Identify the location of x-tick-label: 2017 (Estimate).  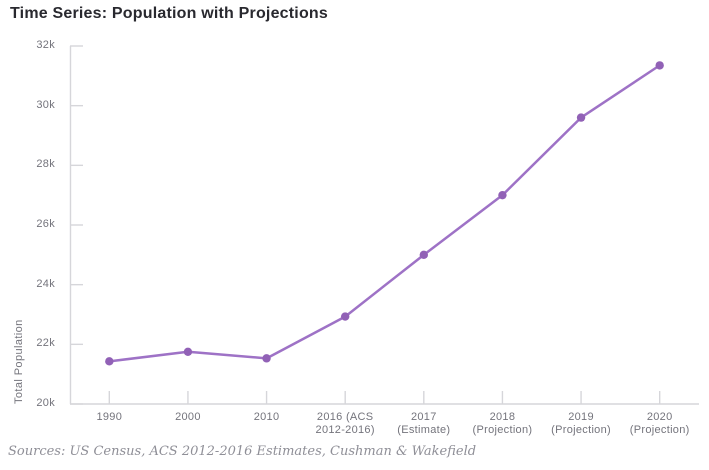
(424, 424).